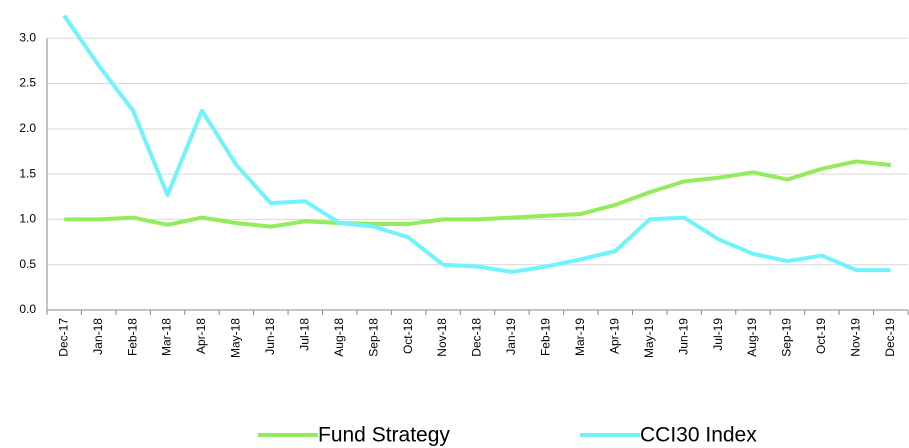  What do you see at coordinates (821, 336) in the screenshot?
I see `x-tick-label: Oct-19` at bounding box center [821, 336].